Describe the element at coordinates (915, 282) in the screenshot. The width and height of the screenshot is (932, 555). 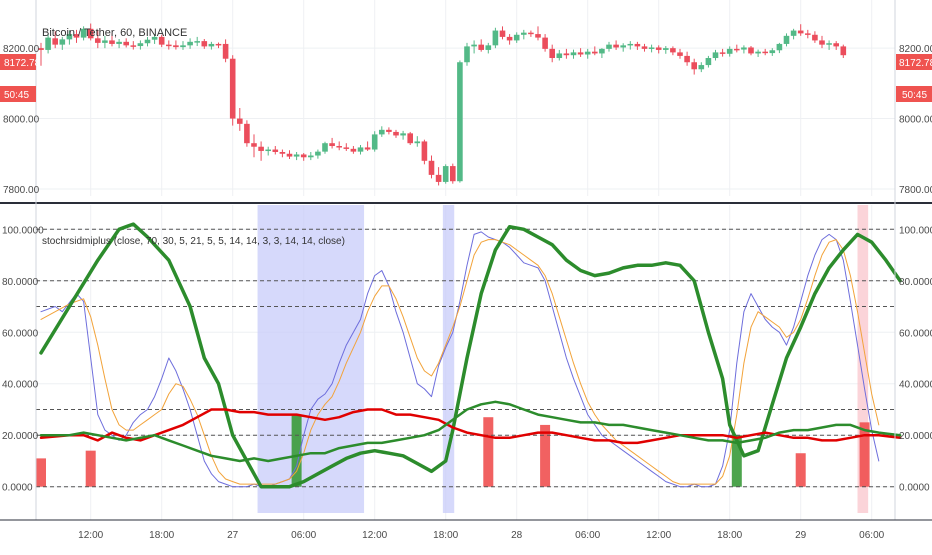
I see `indicator-tick-right: 80.0000` at that location.